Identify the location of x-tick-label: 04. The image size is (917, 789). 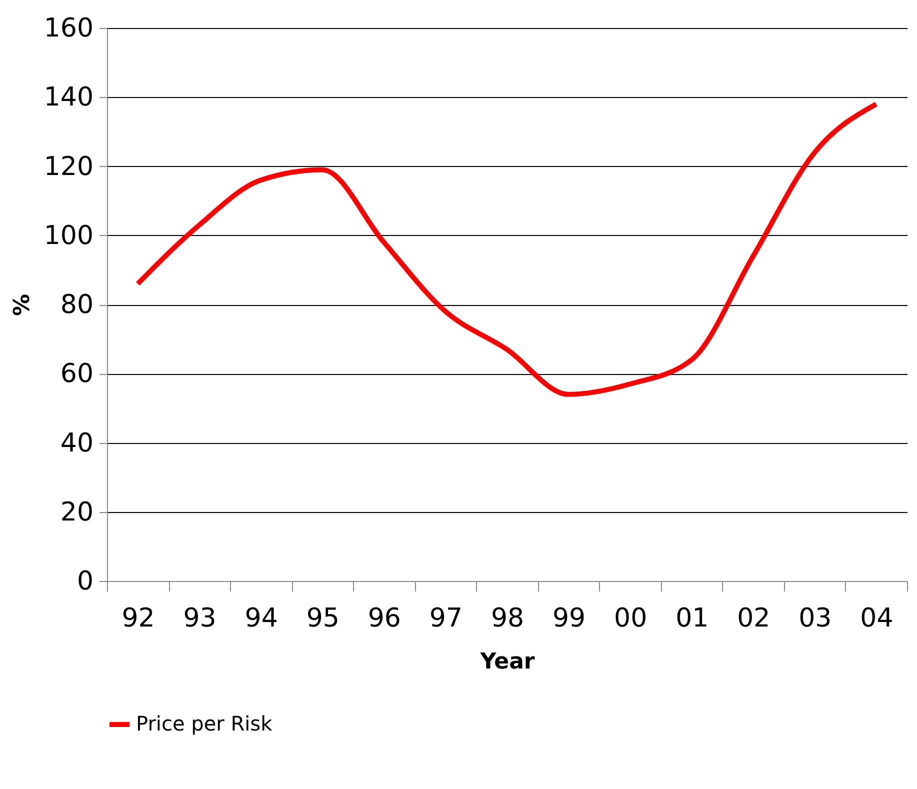
(877, 619).